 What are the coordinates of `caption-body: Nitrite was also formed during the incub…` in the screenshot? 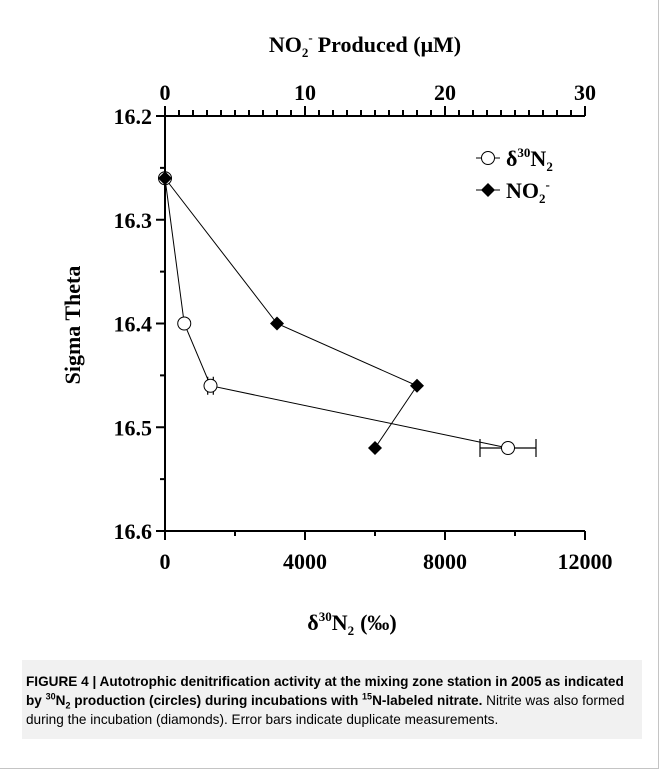 It's located at (325, 710).